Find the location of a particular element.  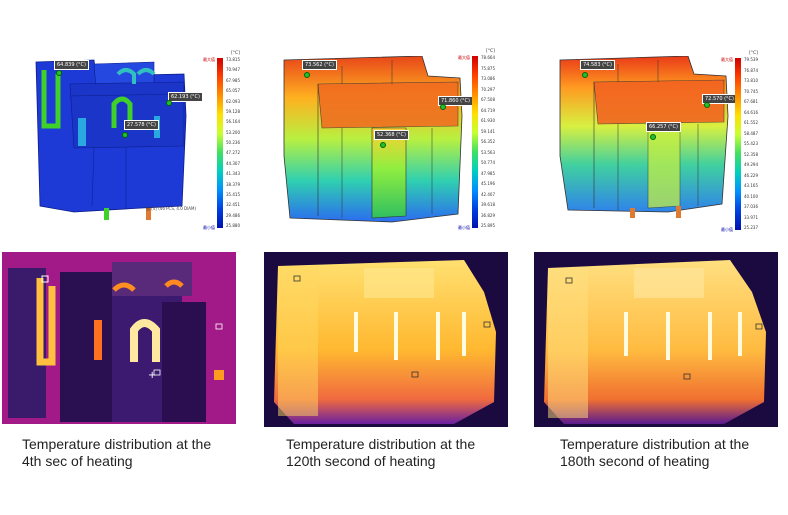

temperature-label: 64.839 (°C) is located at coordinates (71, 65).